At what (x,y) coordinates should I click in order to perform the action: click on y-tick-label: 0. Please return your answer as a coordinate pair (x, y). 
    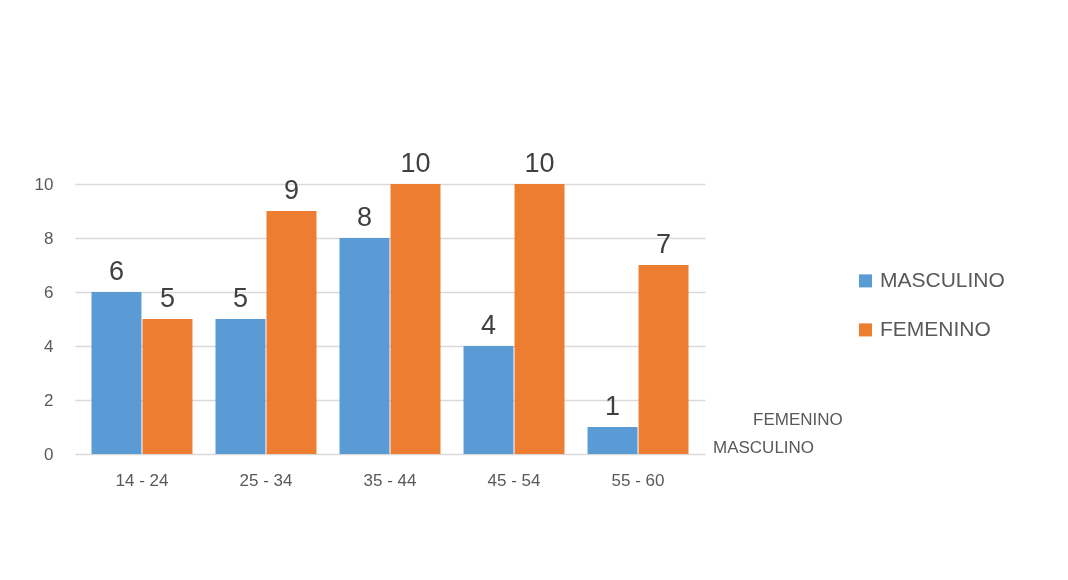
    Looking at the image, I should click on (49, 454).